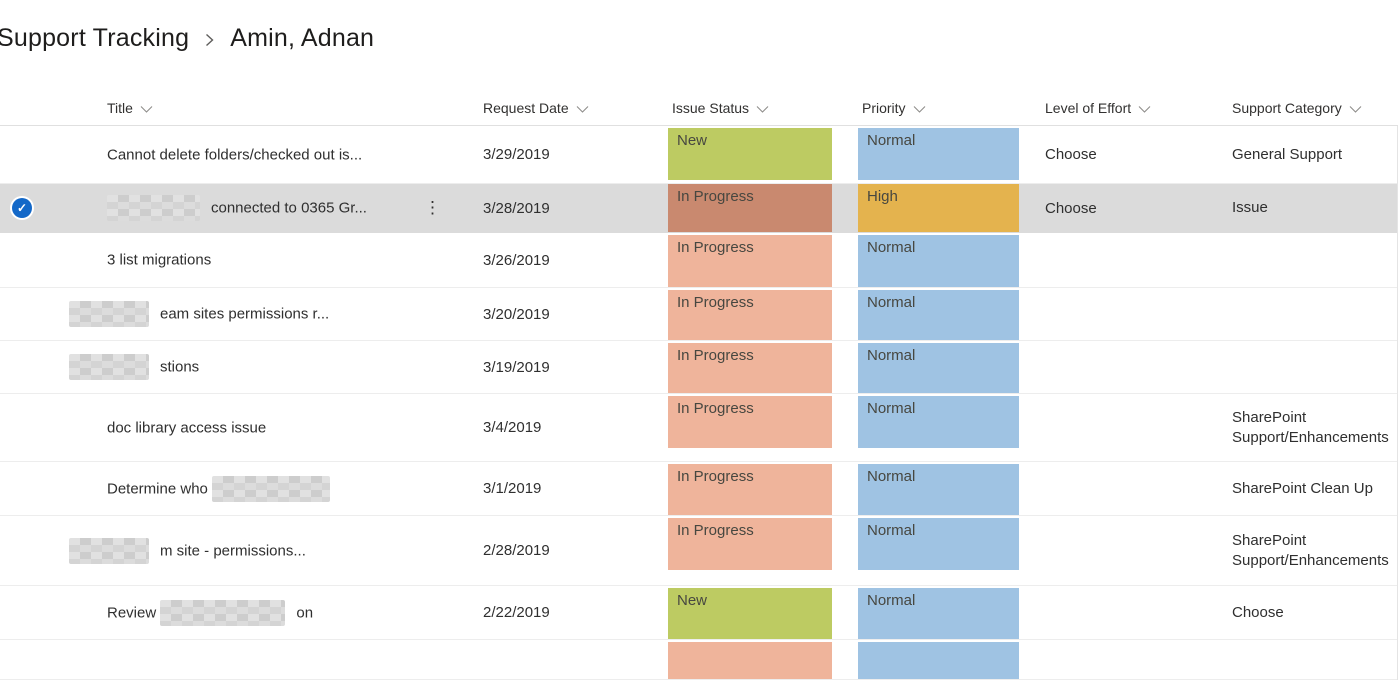 This screenshot has width=1400, height=680. Describe the element at coordinates (134, 612) in the screenshot. I see `title-text: Review` at that location.